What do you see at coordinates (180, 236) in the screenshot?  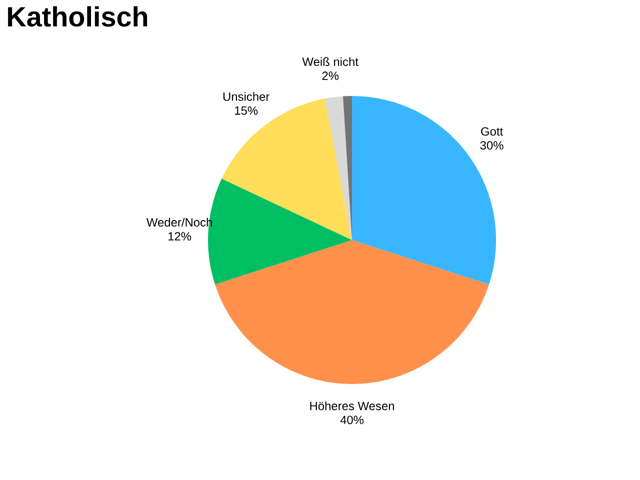 I see `data-label: 12%` at bounding box center [180, 236].